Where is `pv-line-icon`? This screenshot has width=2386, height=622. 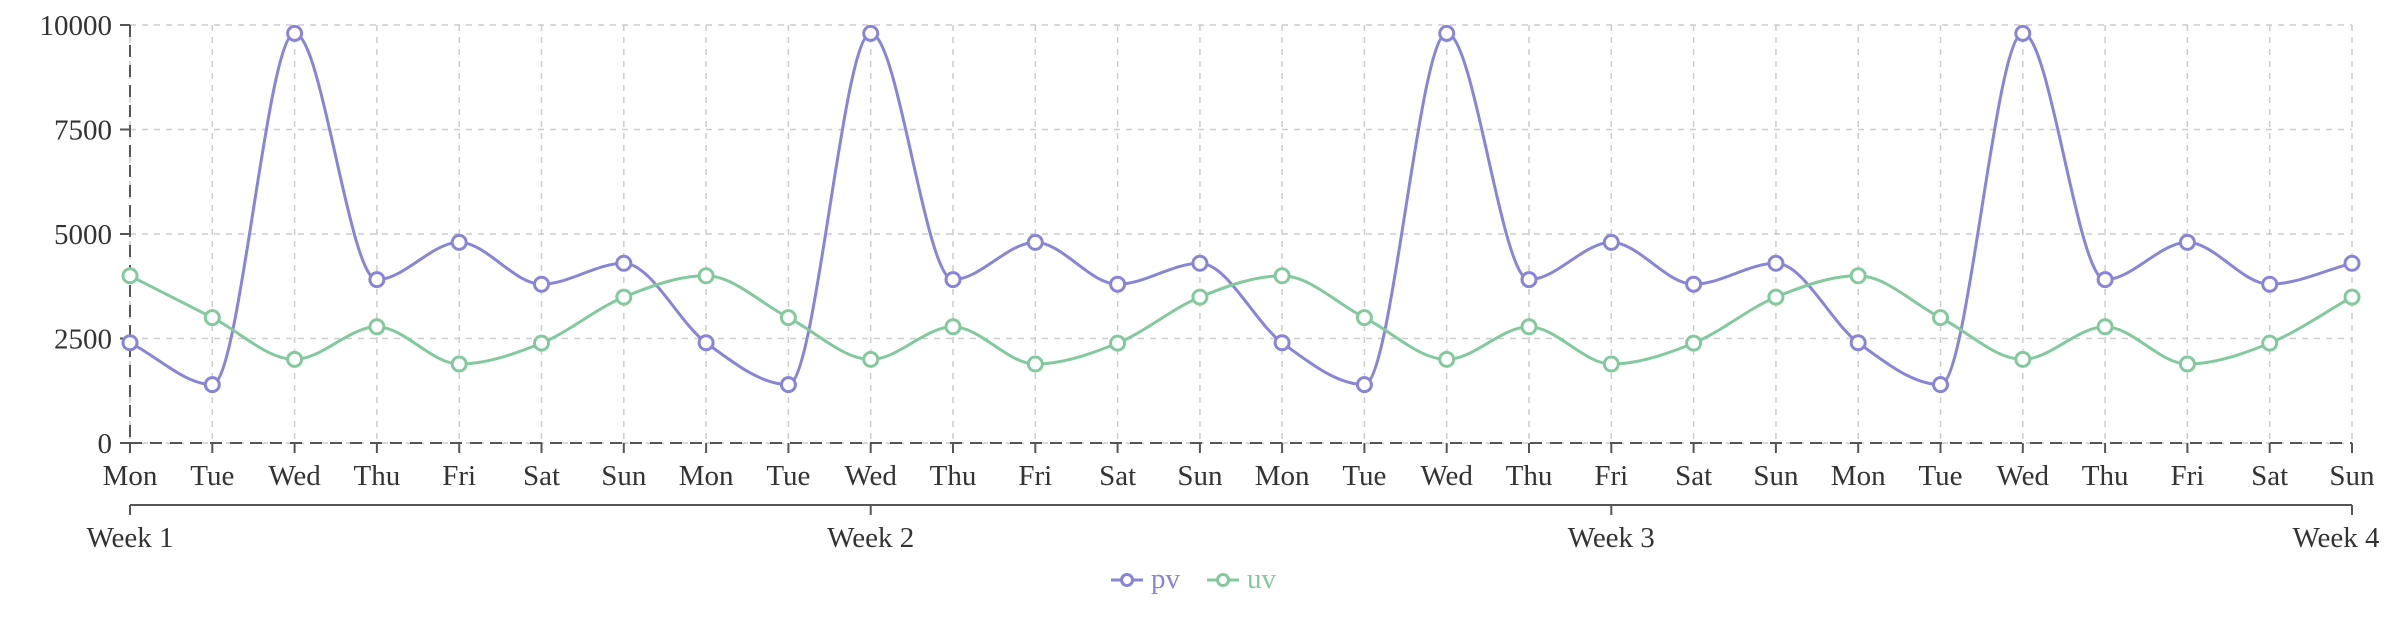
pv-line-icon is located at coordinates (1127, 579).